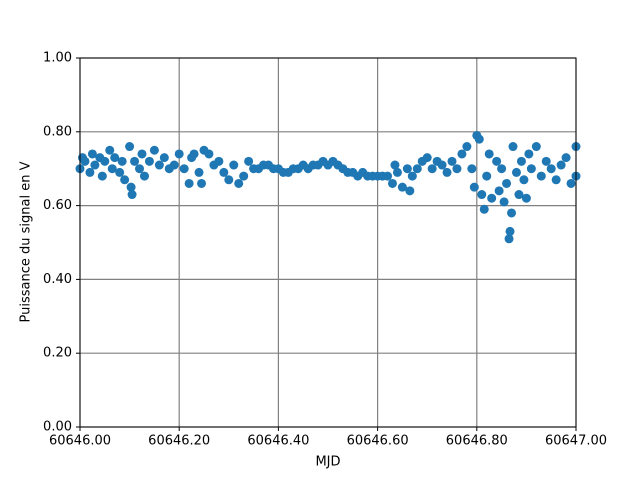 This screenshot has height=480, width=640. Describe the element at coordinates (80, 441) in the screenshot. I see `x-tick-label: 60646.00` at that location.